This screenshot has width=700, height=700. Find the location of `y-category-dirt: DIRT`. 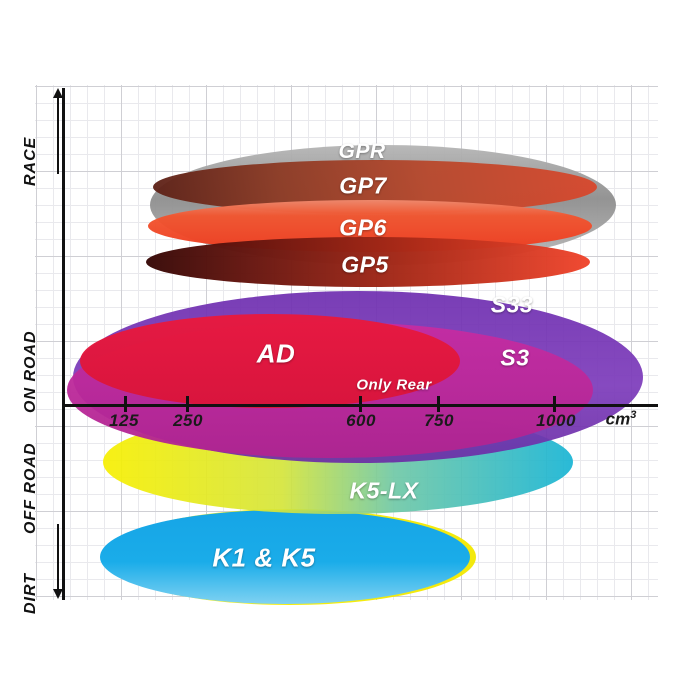

y-category-dirt: DIRT is located at coordinates (30, 593).